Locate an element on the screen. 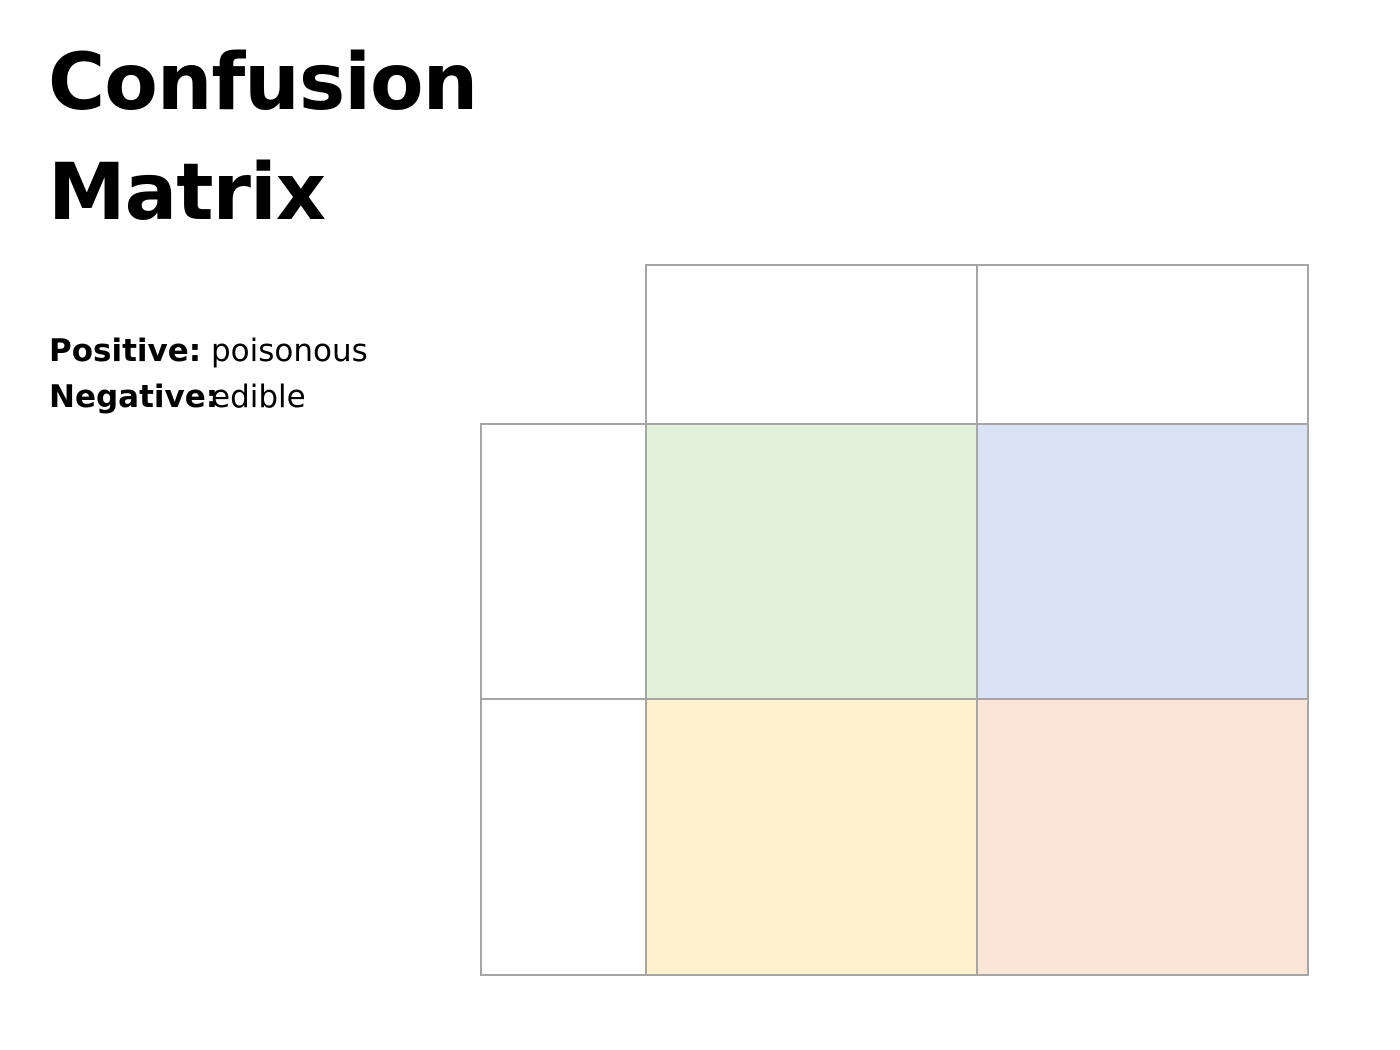 Image resolution: width=1400 pixels, height=1050 pixels. positive-label: Positive: is located at coordinates (125, 351).